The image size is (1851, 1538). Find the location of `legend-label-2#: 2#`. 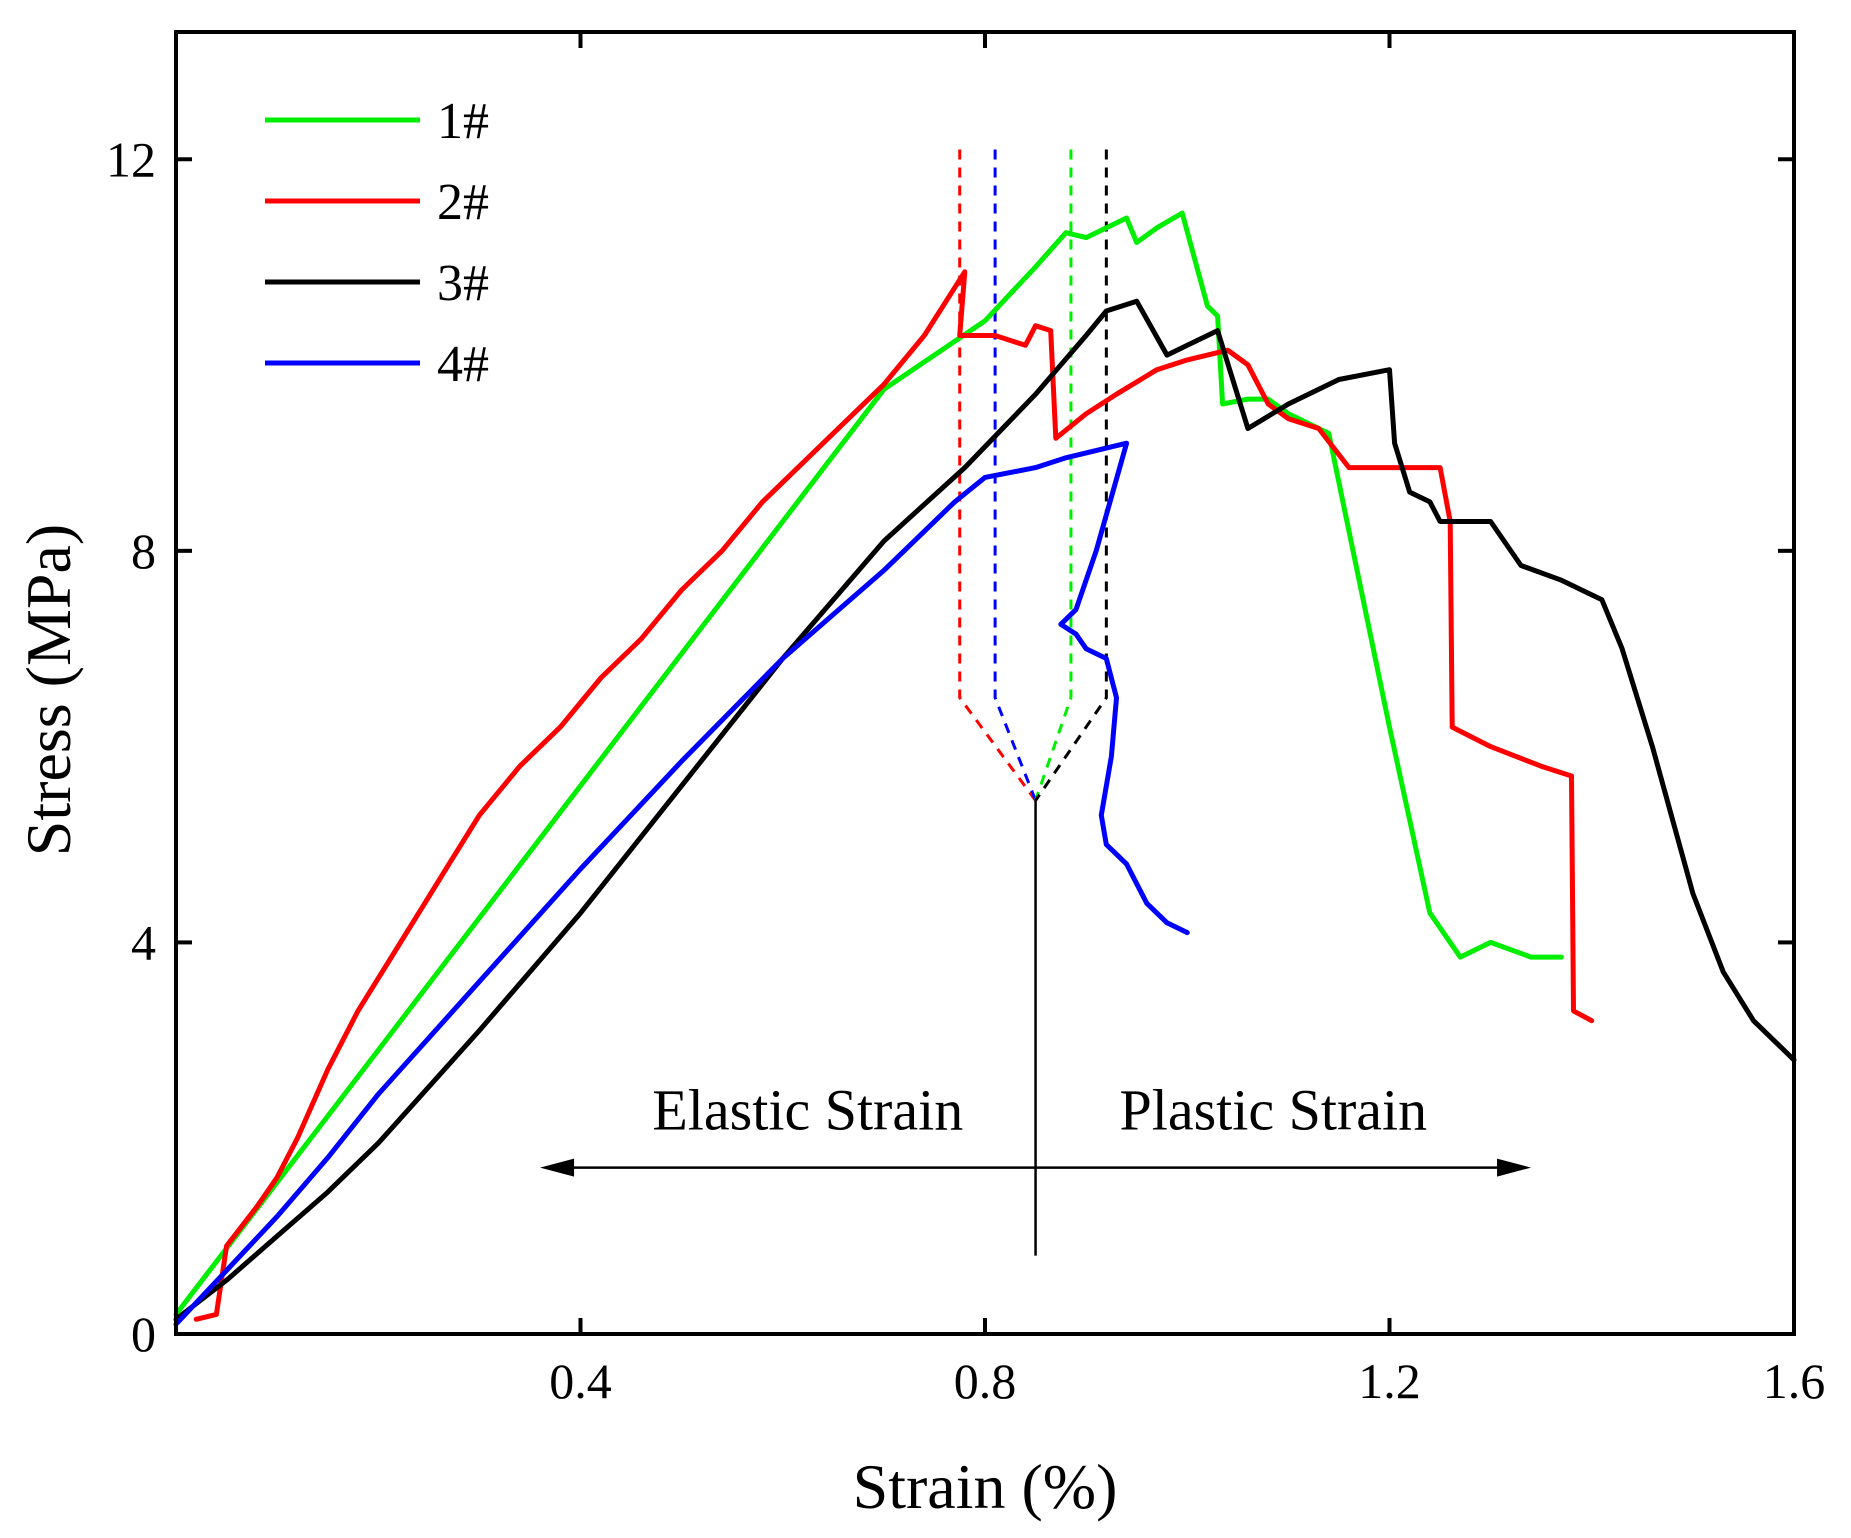

legend-label-2#: 2# is located at coordinates (463, 202).